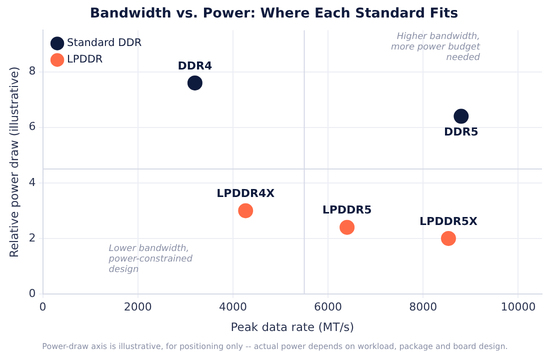  I want to click on x-tick-label: 0, so click(42, 307).